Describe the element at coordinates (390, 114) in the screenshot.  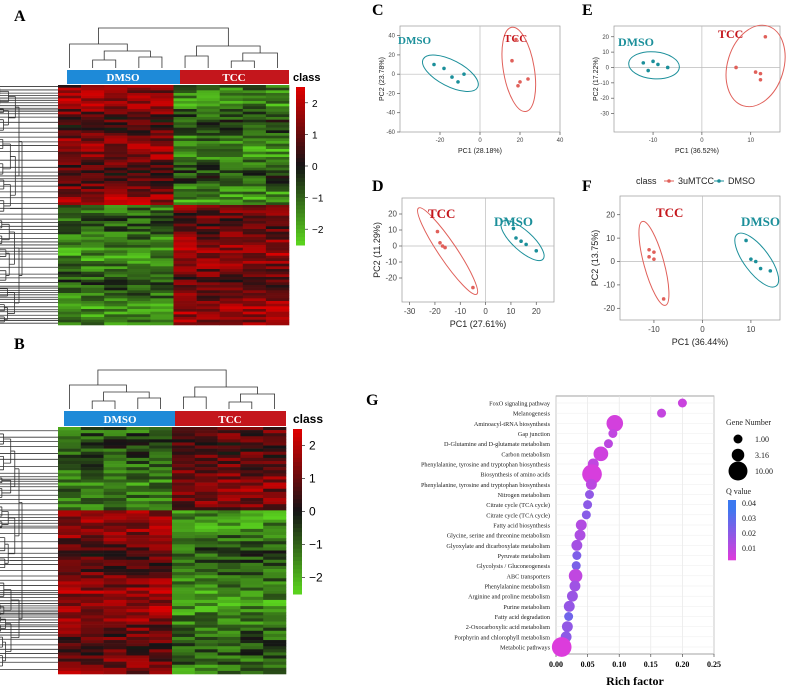
I see `y-tick-label: -40` at that location.